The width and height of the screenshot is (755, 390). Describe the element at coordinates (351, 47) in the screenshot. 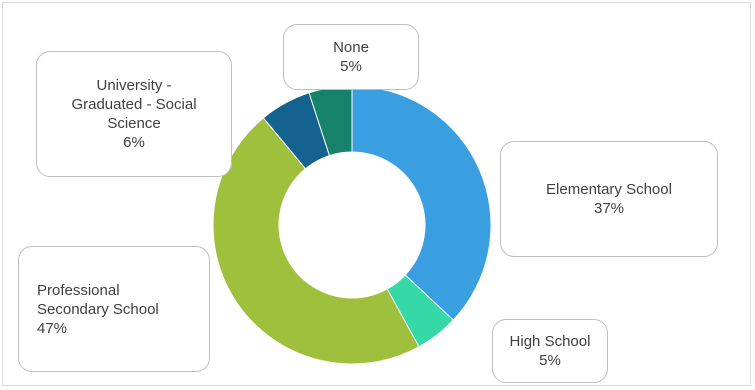

I see `callout-none-line-1: None` at that location.